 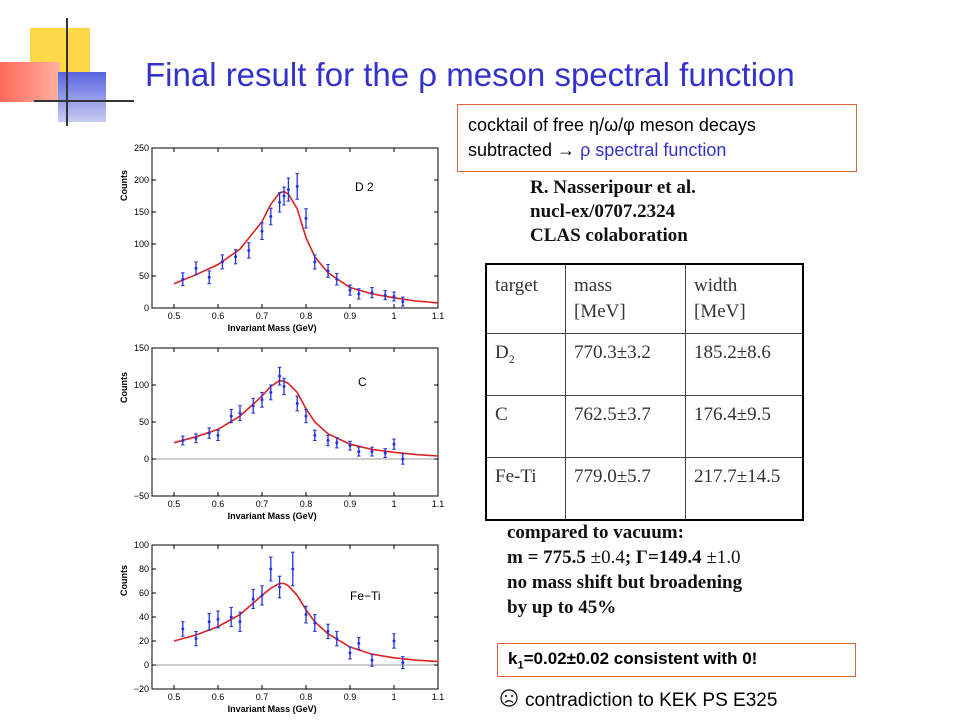 What do you see at coordinates (513, 658) in the screenshot?
I see `k1-symbol: k` at bounding box center [513, 658].